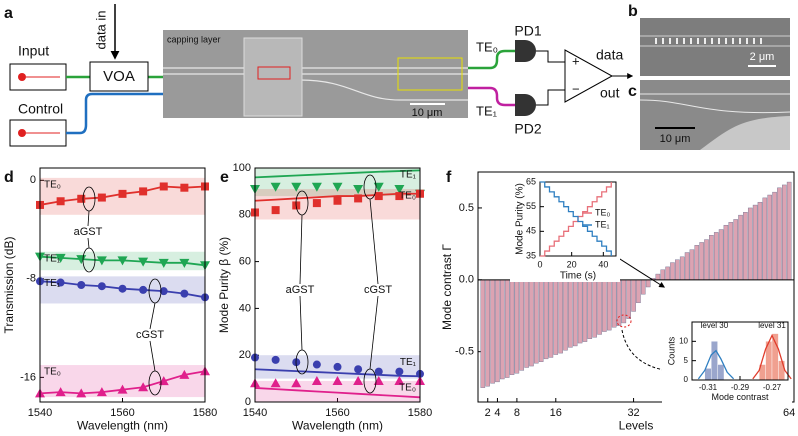 The width and height of the screenshot is (798, 436). What do you see at coordinates (745, 133) in the screenshot?
I see `substrate` at bounding box center [745, 133].